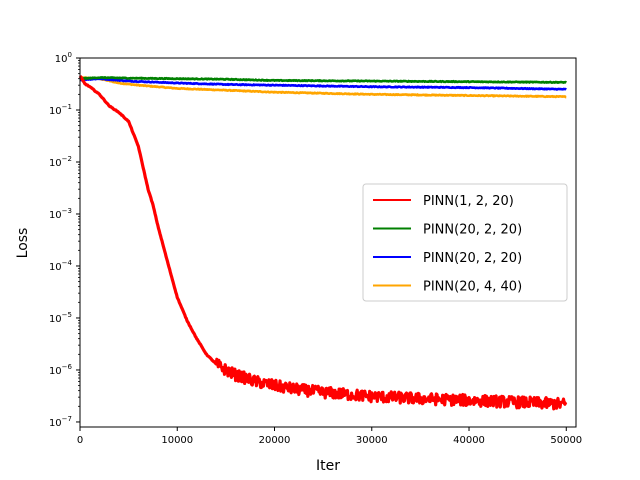 Image resolution: width=640 pixels, height=480 pixels. Describe the element at coordinates (472, 258) in the screenshot. I see `legend-entry-2: PINN(20, 2, 20)` at that location.